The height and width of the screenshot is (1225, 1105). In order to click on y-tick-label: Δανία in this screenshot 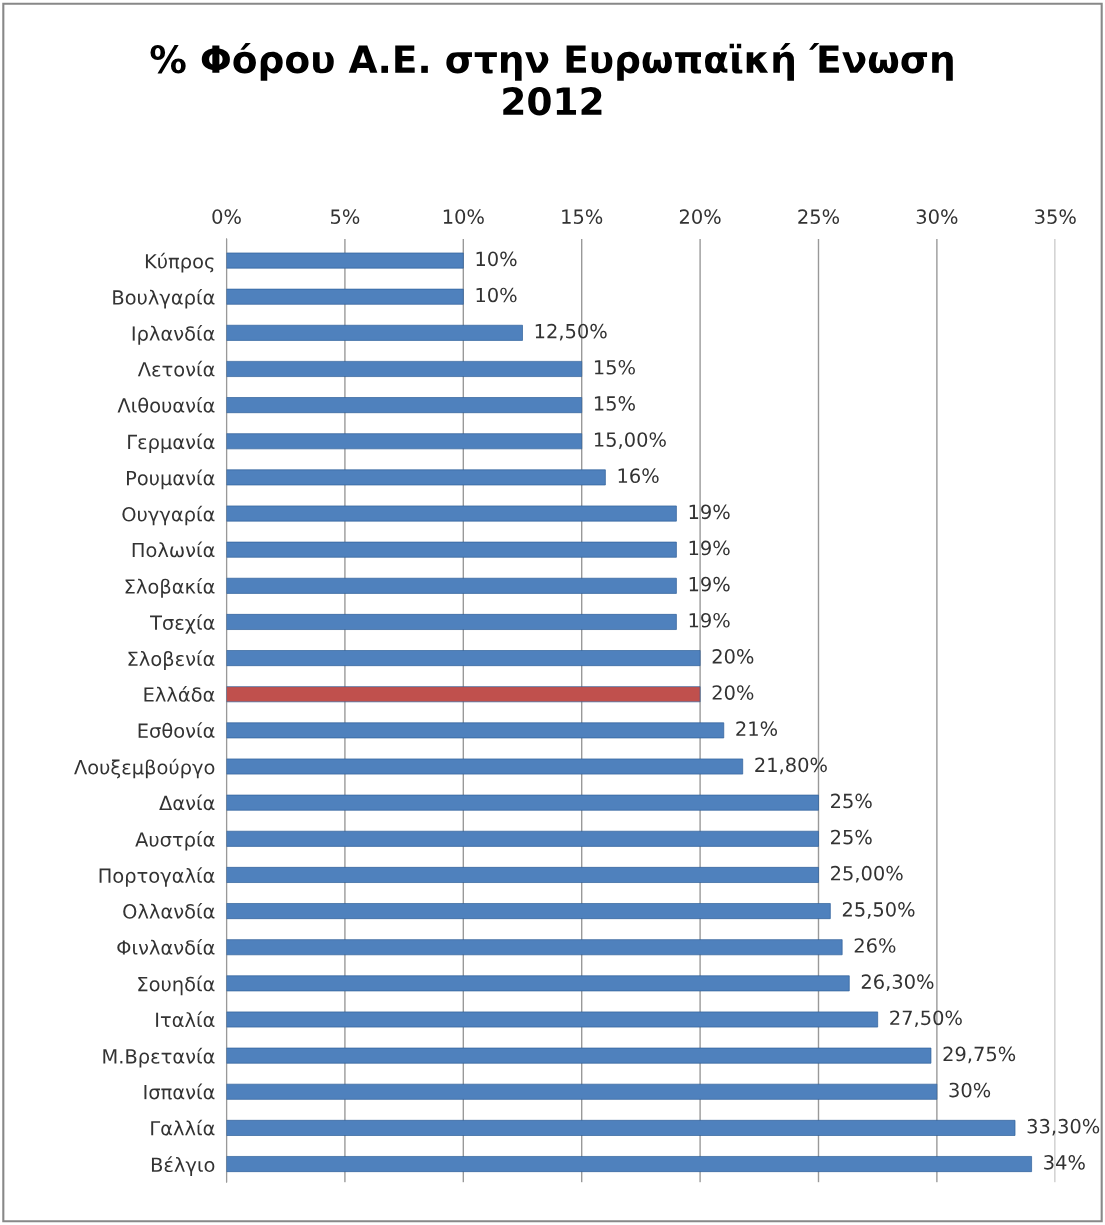, I will do `click(187, 802)`.